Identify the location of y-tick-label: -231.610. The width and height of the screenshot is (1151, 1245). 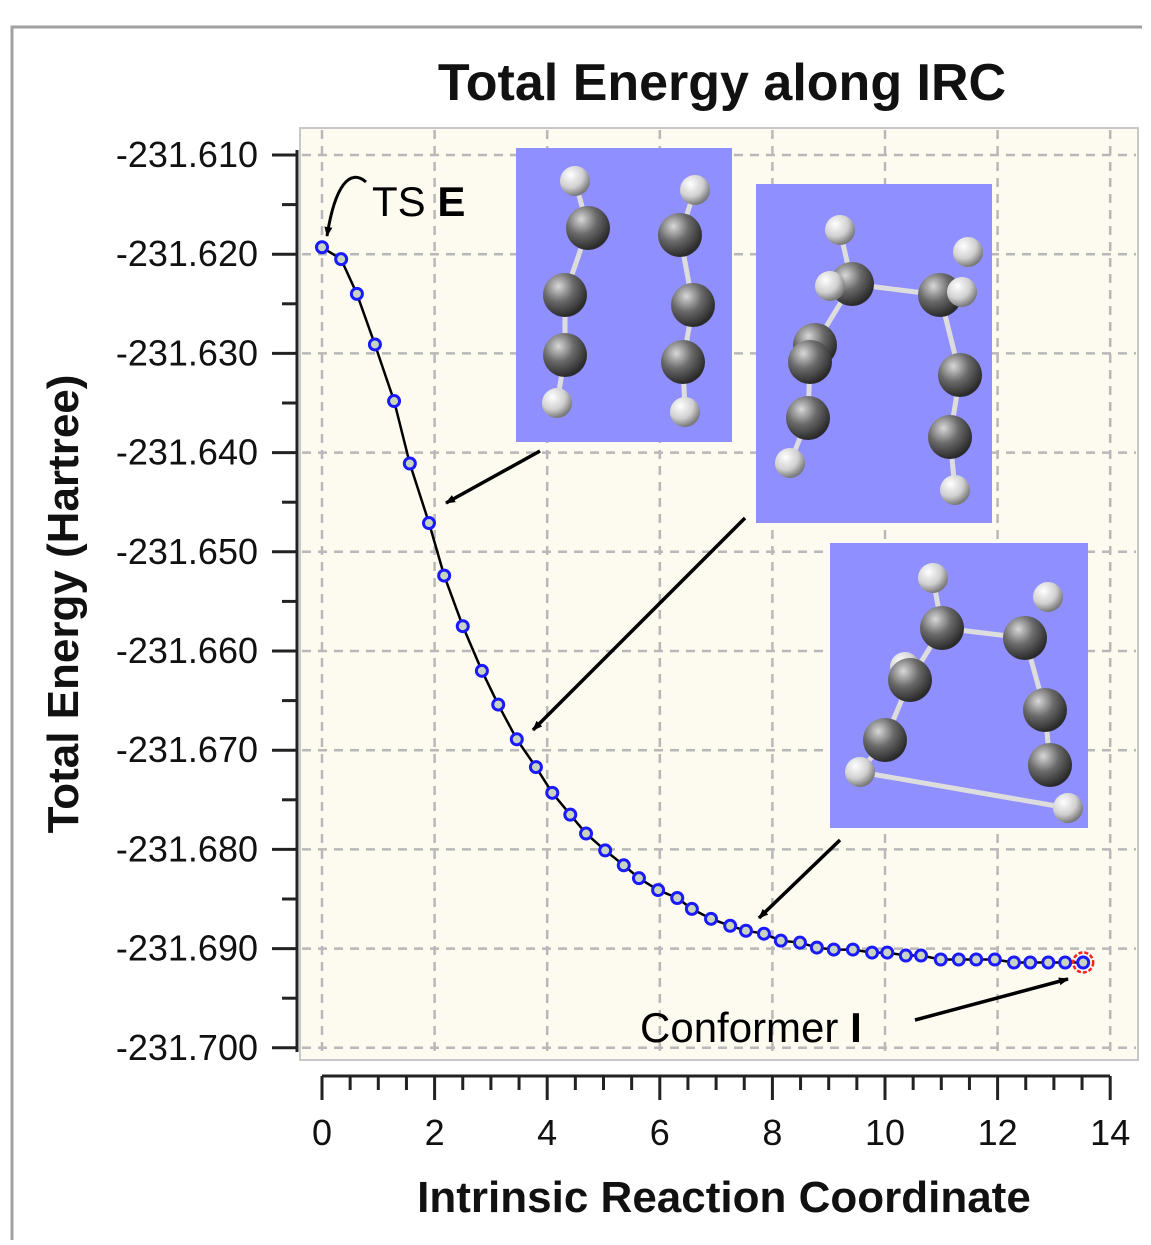
(187, 154).